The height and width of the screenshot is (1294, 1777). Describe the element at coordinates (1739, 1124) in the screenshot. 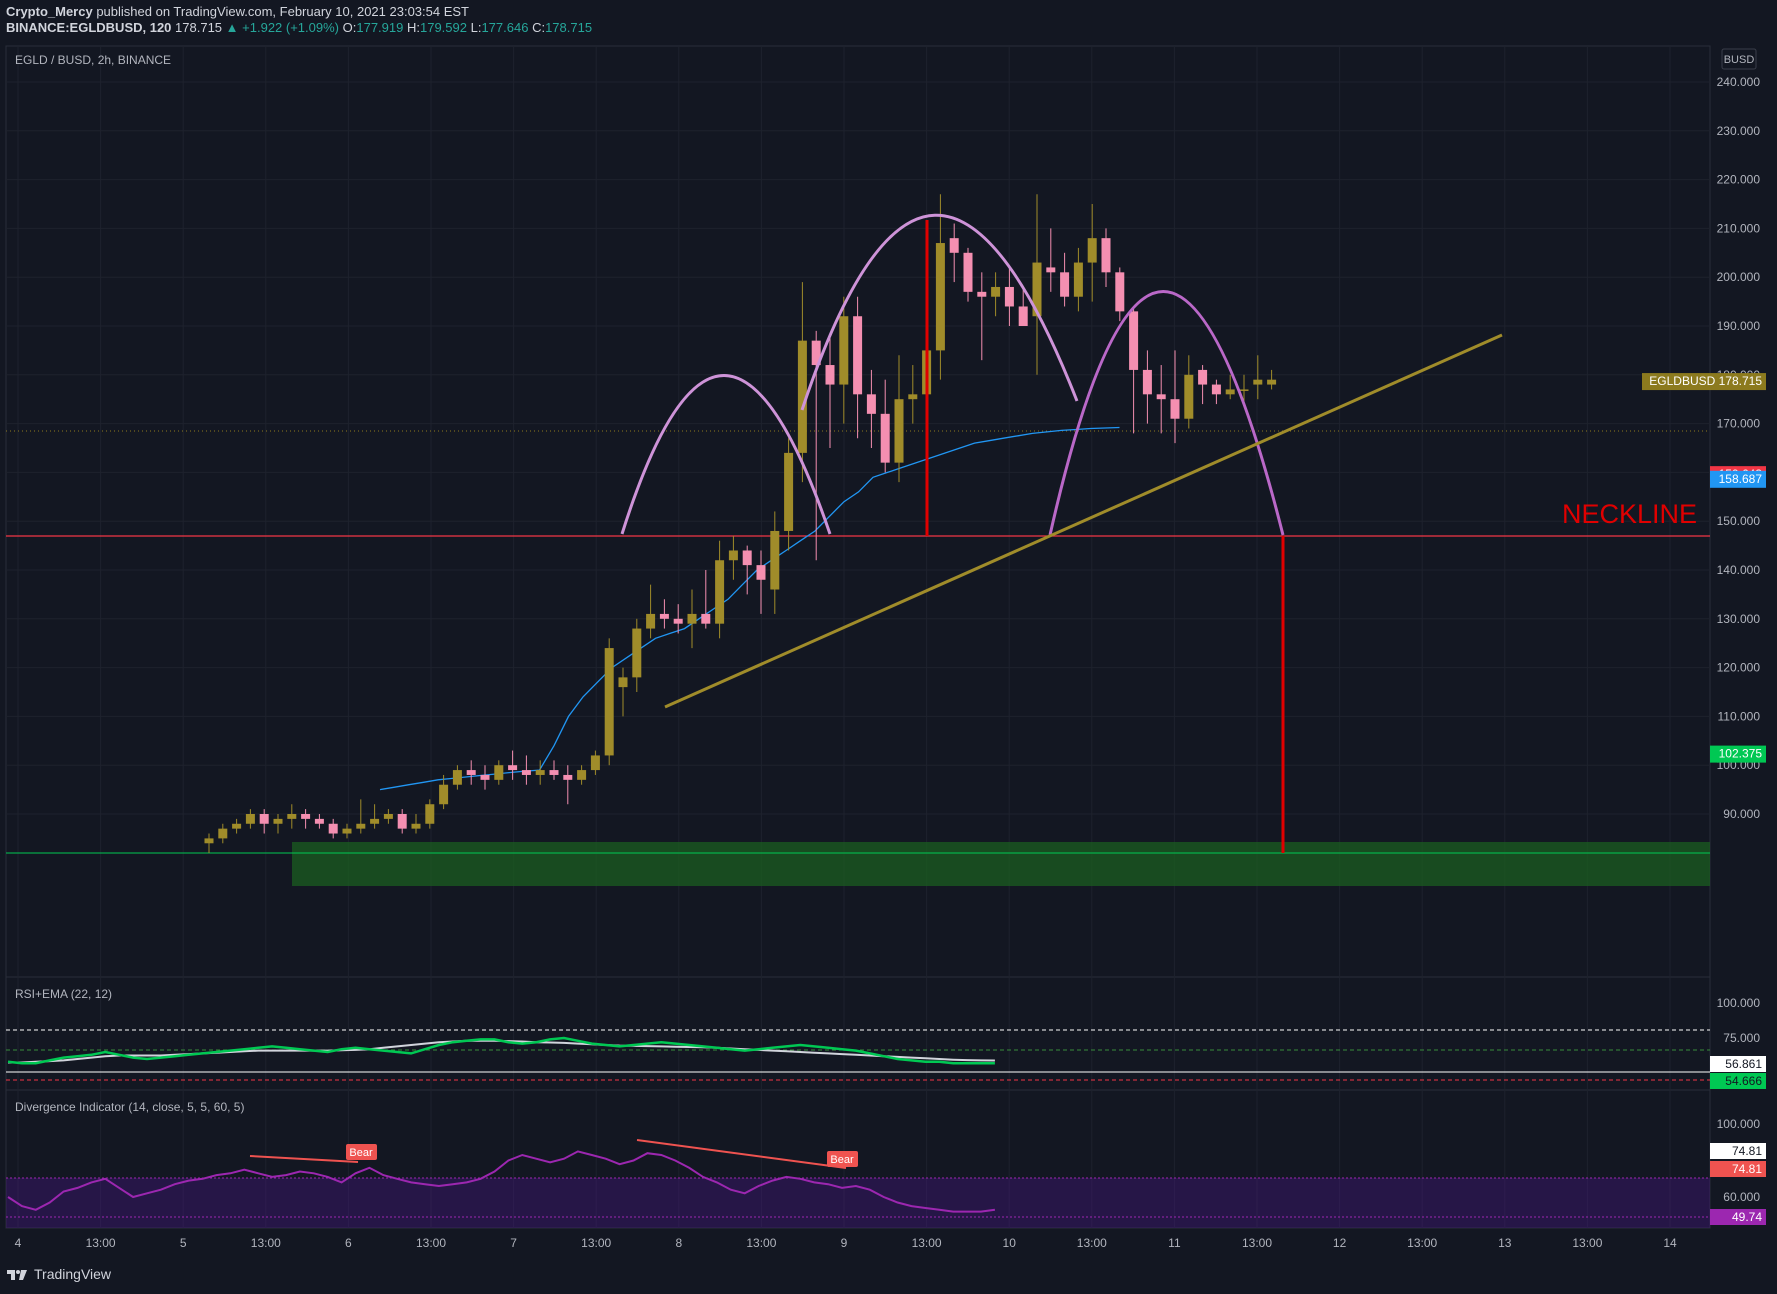

I see `divergence-tick-label: 100.000` at that location.